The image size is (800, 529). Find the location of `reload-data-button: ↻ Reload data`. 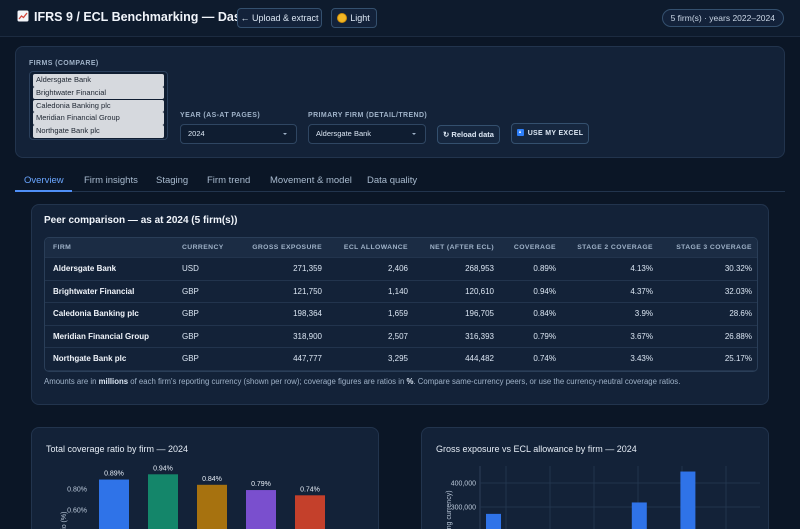

reload-data-button: ↻ Reload data is located at coordinates (468, 134).